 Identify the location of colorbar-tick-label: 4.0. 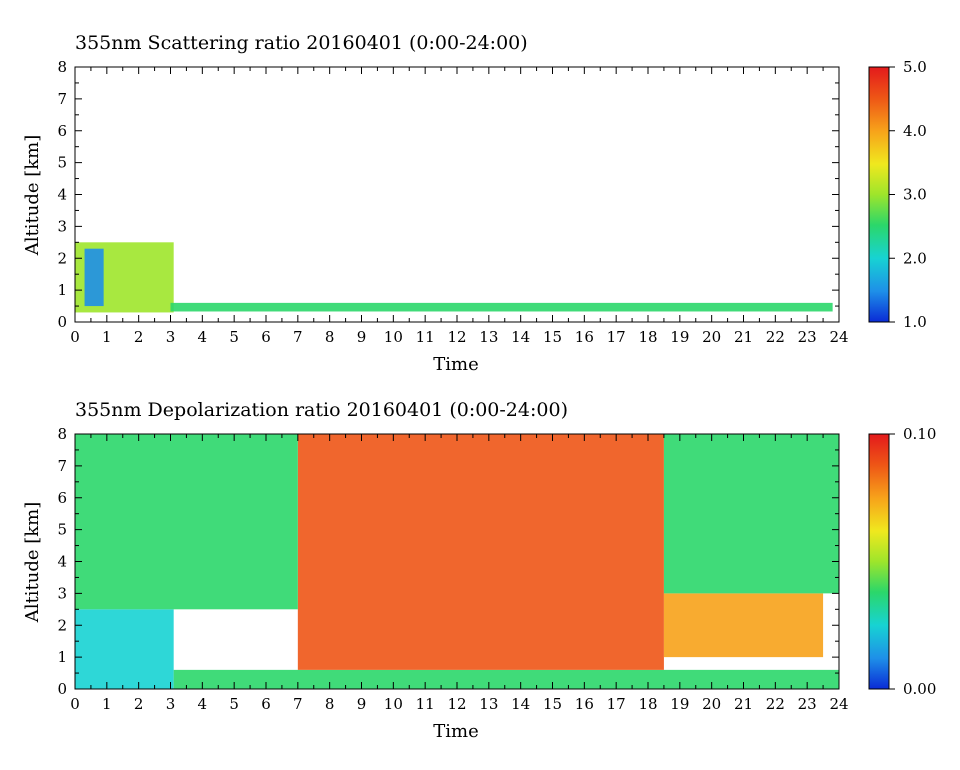
(915, 131).